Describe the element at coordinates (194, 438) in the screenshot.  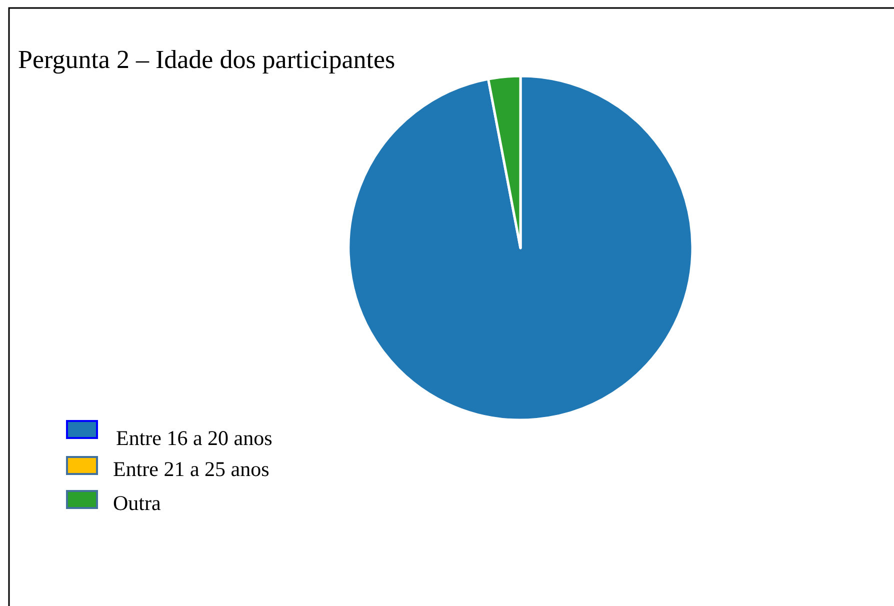
I see `legend-label: Entre 16 a 20 anos` at that location.